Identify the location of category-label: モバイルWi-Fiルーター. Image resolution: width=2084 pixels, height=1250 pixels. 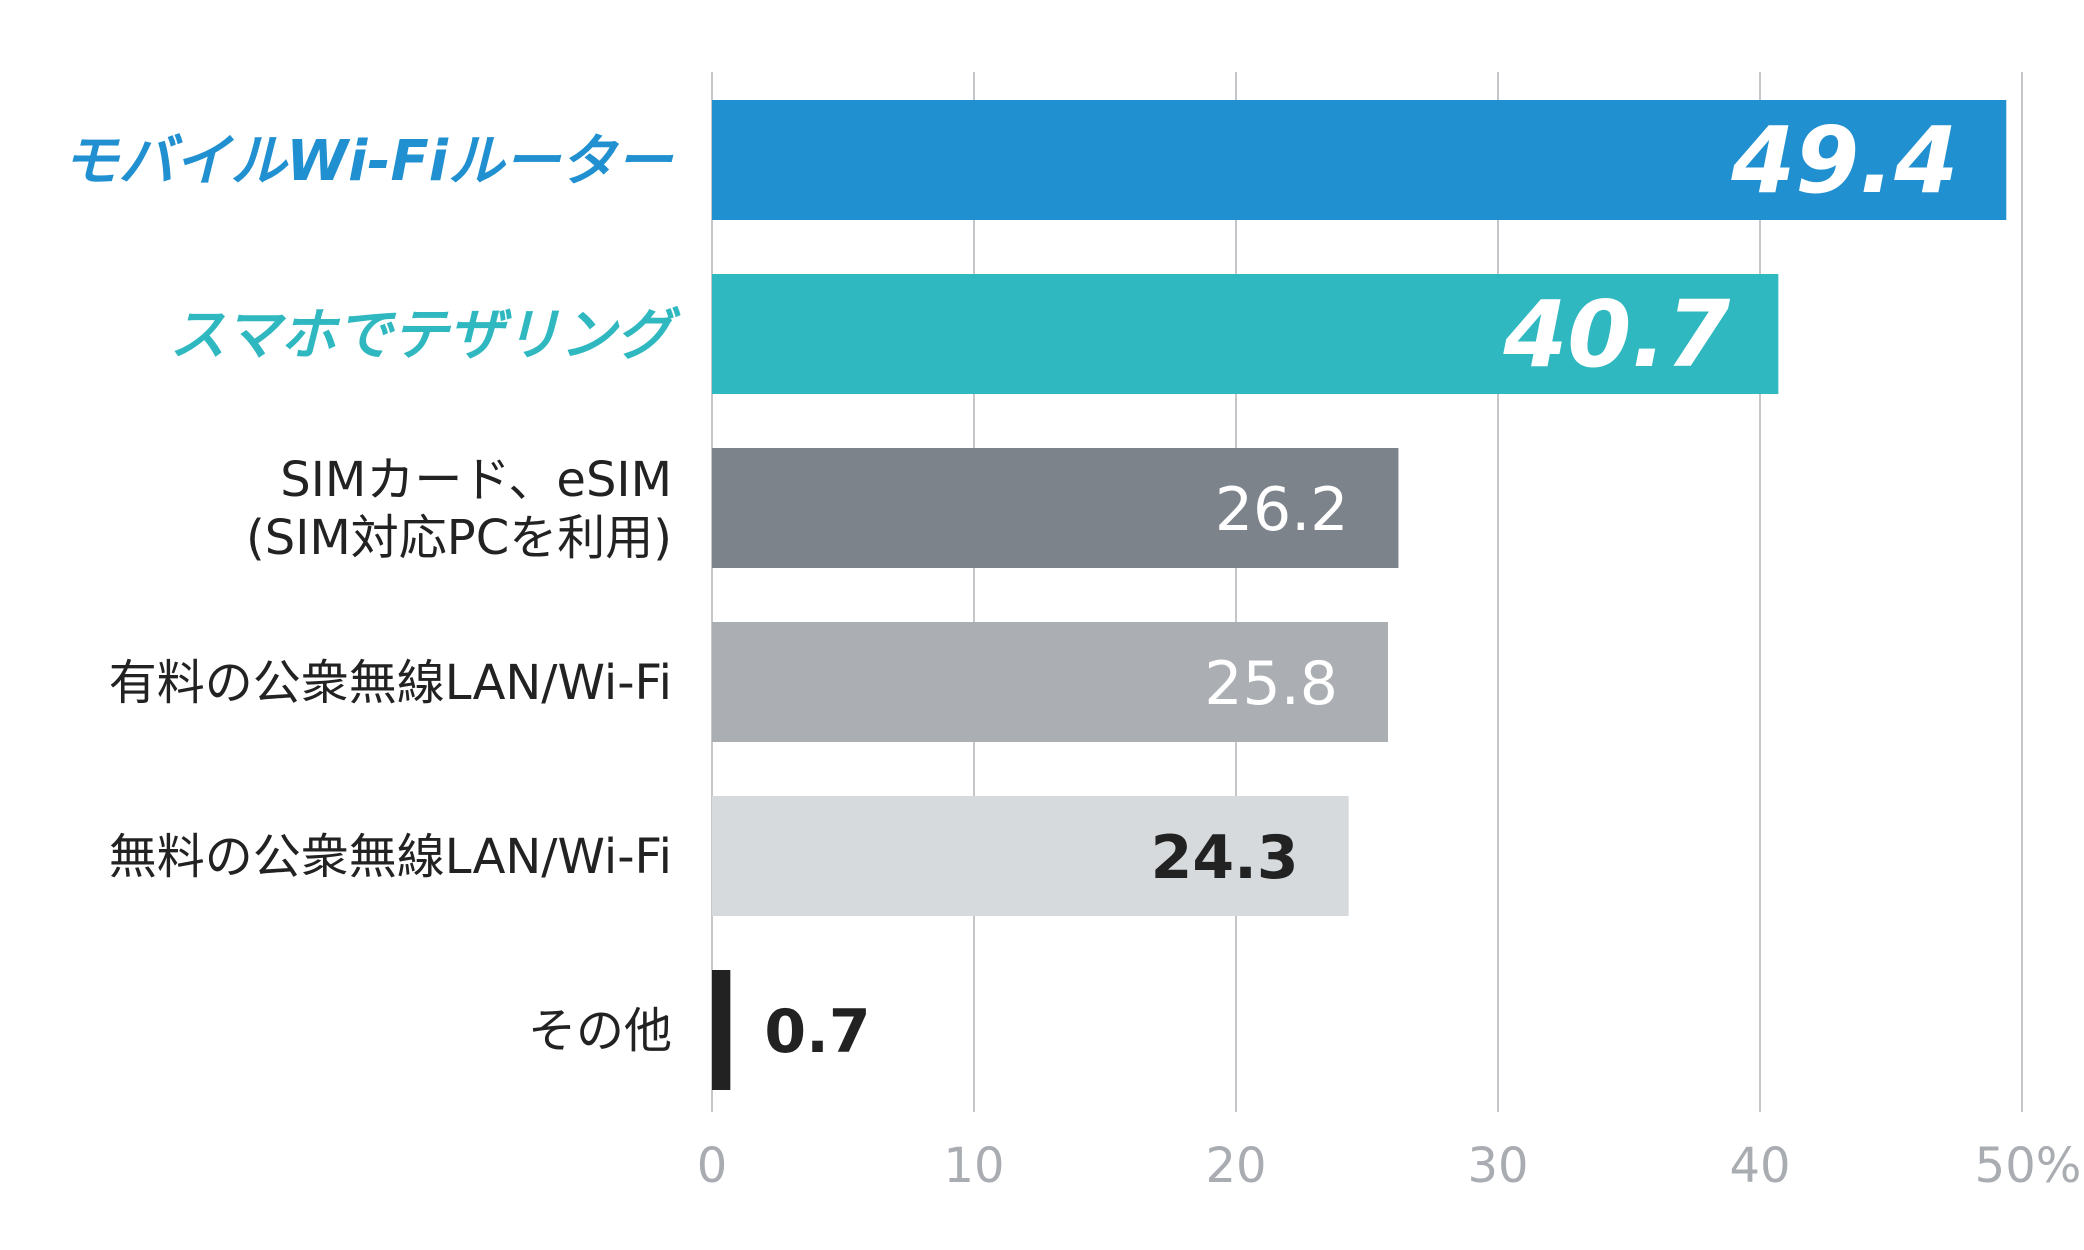
(368, 161).